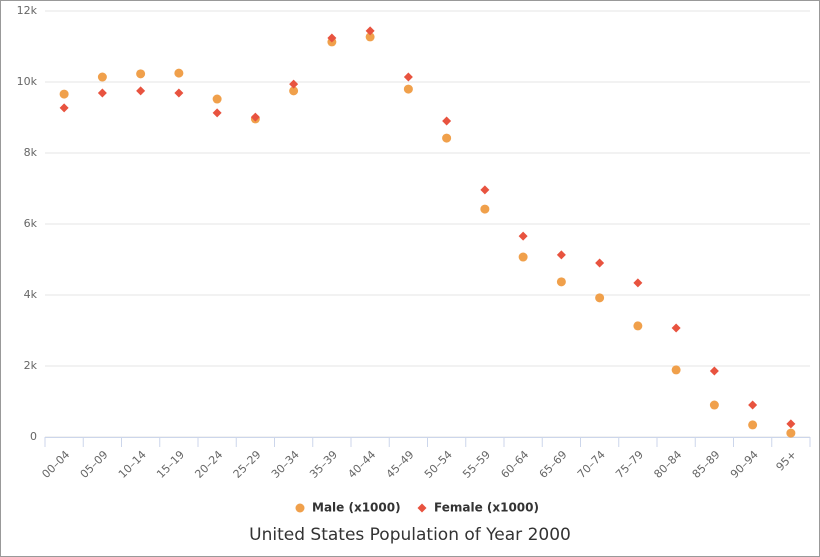 This screenshot has width=820, height=557. What do you see at coordinates (486, 508) in the screenshot?
I see `legend-label: Female (x1000)` at bounding box center [486, 508].